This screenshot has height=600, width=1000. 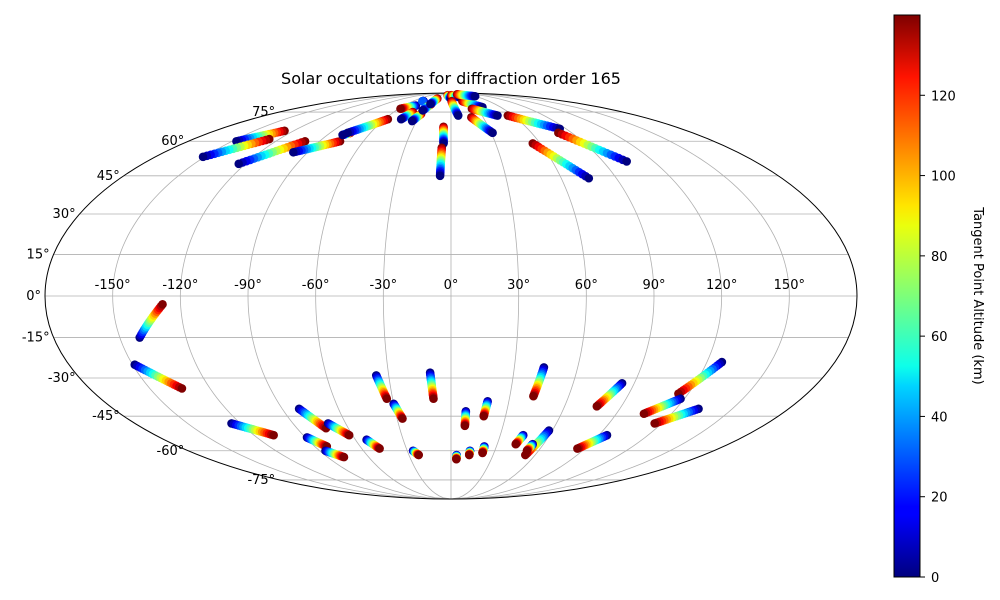 What do you see at coordinates (943, 177) in the screenshot?
I see `colorbar-tick-label: 100` at bounding box center [943, 177].